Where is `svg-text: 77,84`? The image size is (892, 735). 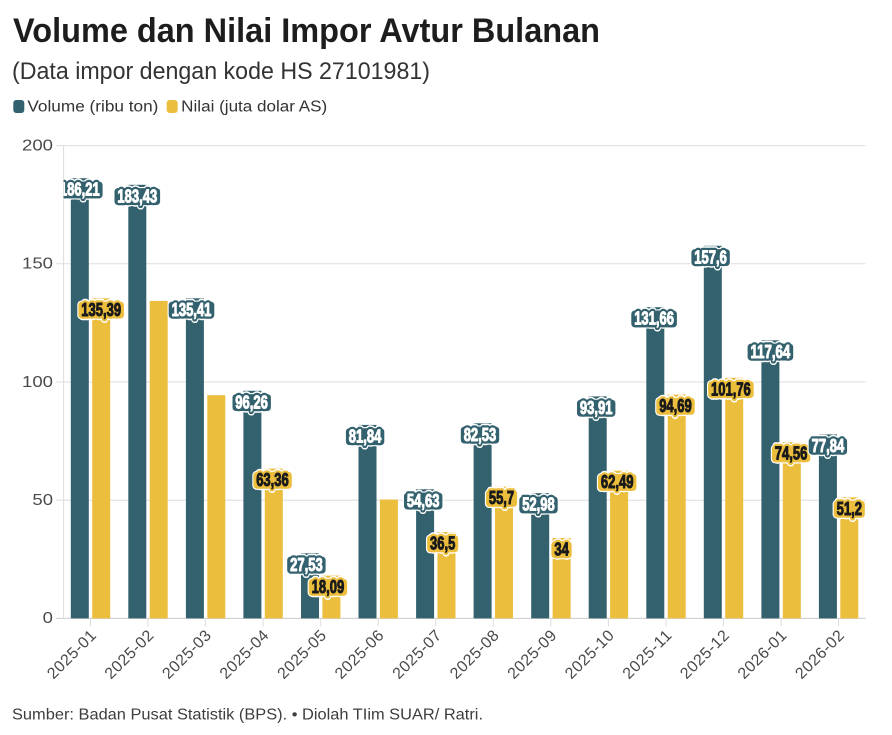 svg-text: 77,84 is located at coordinates (828, 446).